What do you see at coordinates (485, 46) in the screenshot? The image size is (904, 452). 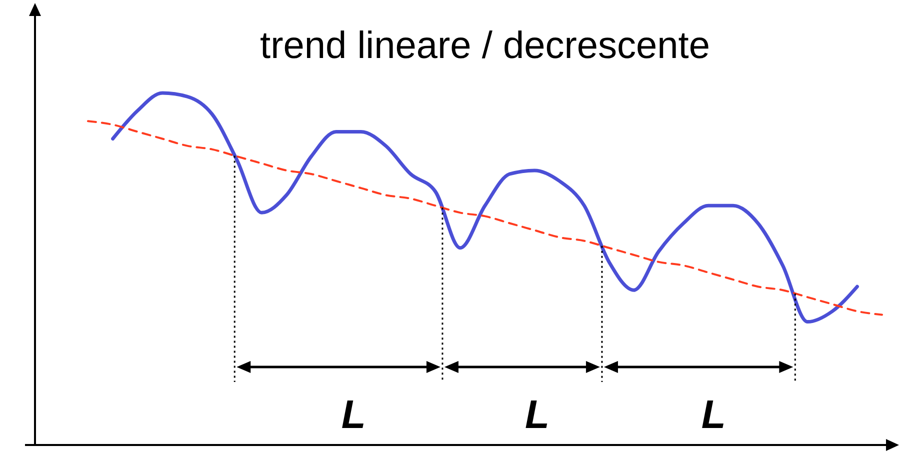 I see `chart-title: trend lineare / decrescente` at bounding box center [485, 46].